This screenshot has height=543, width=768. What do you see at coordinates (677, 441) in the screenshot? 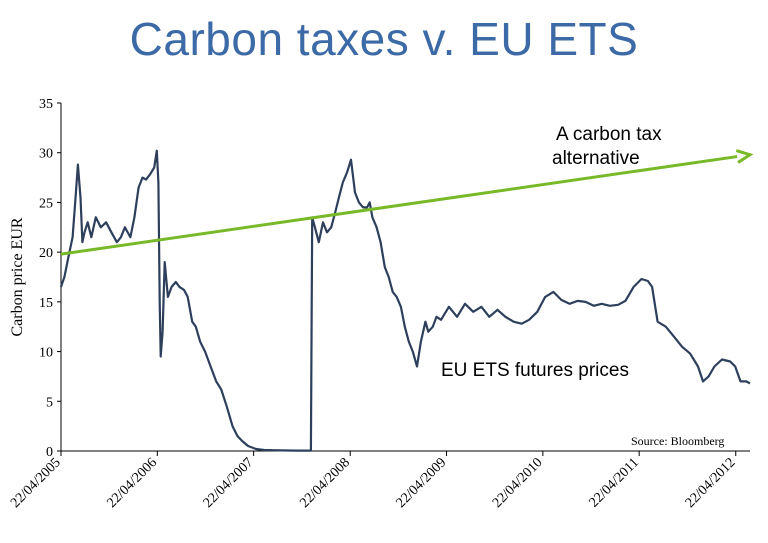
I see `source-note: Source: Bloomberg` at bounding box center [677, 441].